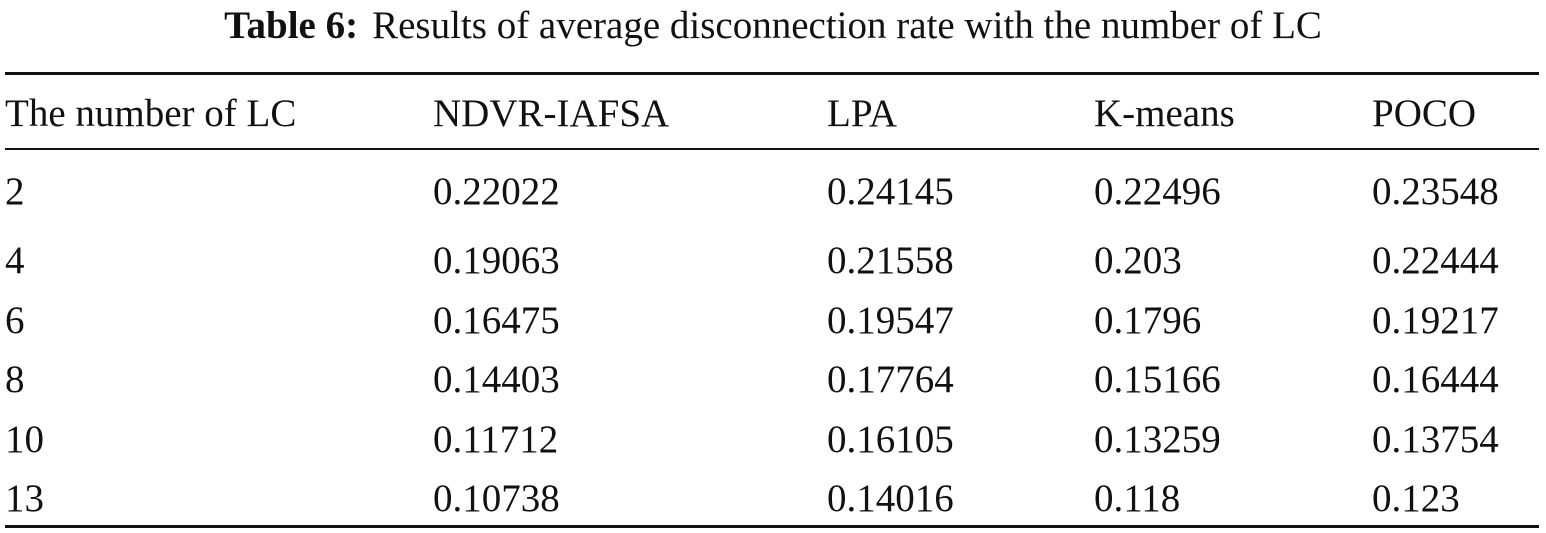 The width and height of the screenshot is (1546, 533). I want to click on table-cell: 0.11712, so click(496, 439).